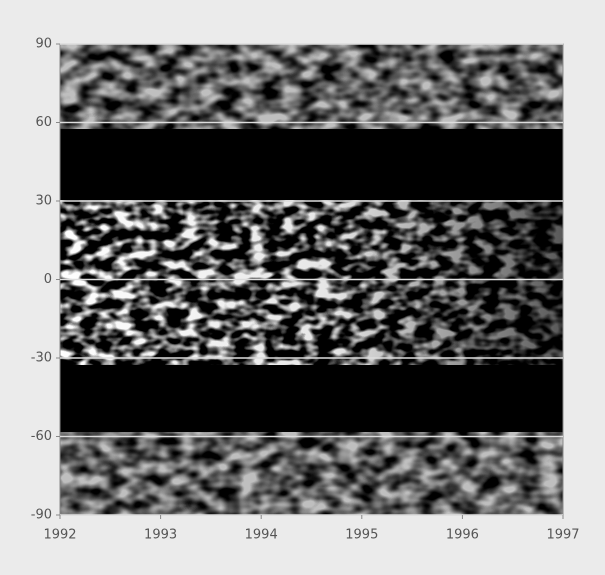 This screenshot has height=575, width=605. What do you see at coordinates (41, 358) in the screenshot?
I see `y-tick-label: -30` at bounding box center [41, 358].